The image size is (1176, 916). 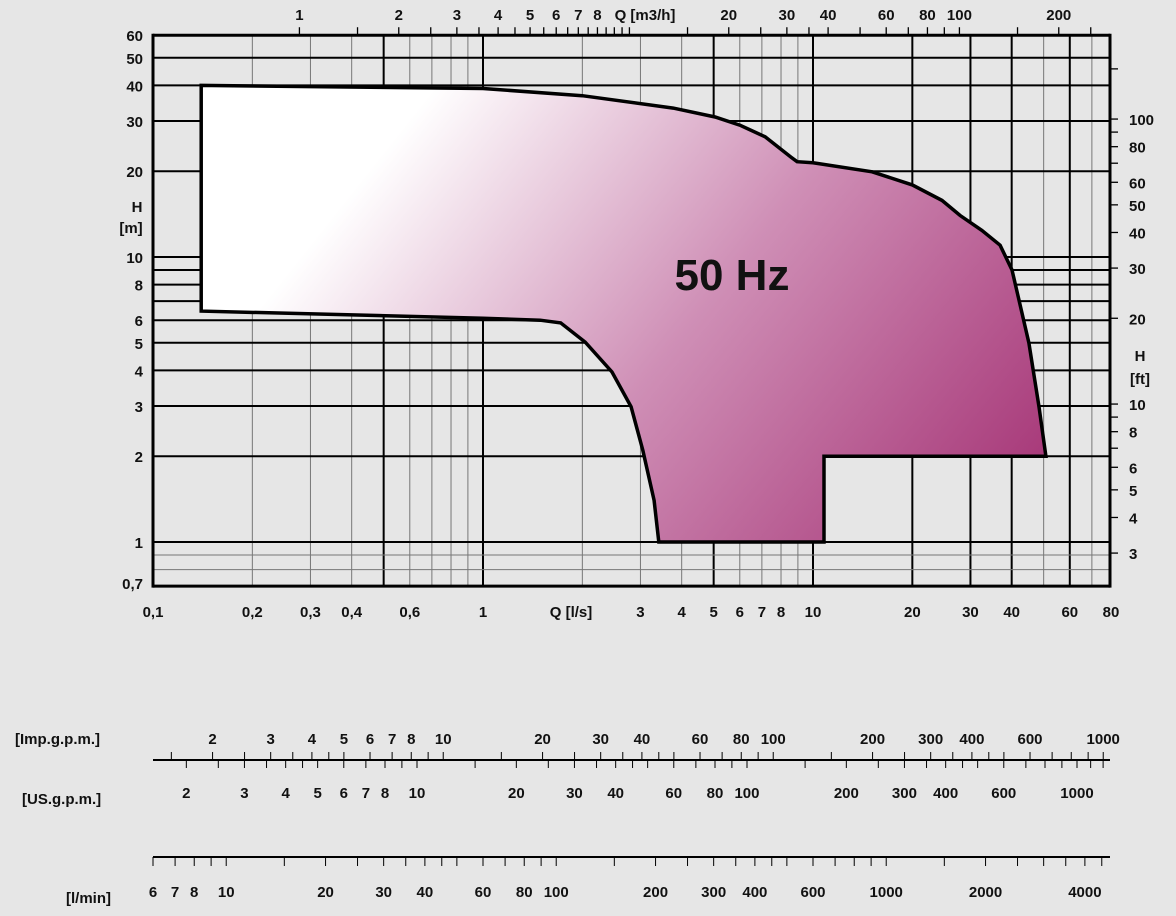 I want to click on us-gpm-label: 2, so click(x=186, y=793).